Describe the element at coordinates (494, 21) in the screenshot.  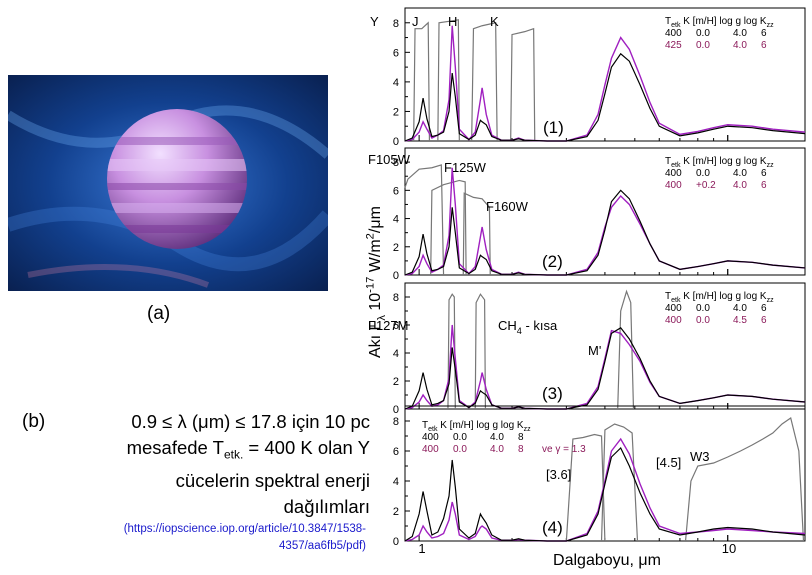
I see `filter-label: K` at that location.